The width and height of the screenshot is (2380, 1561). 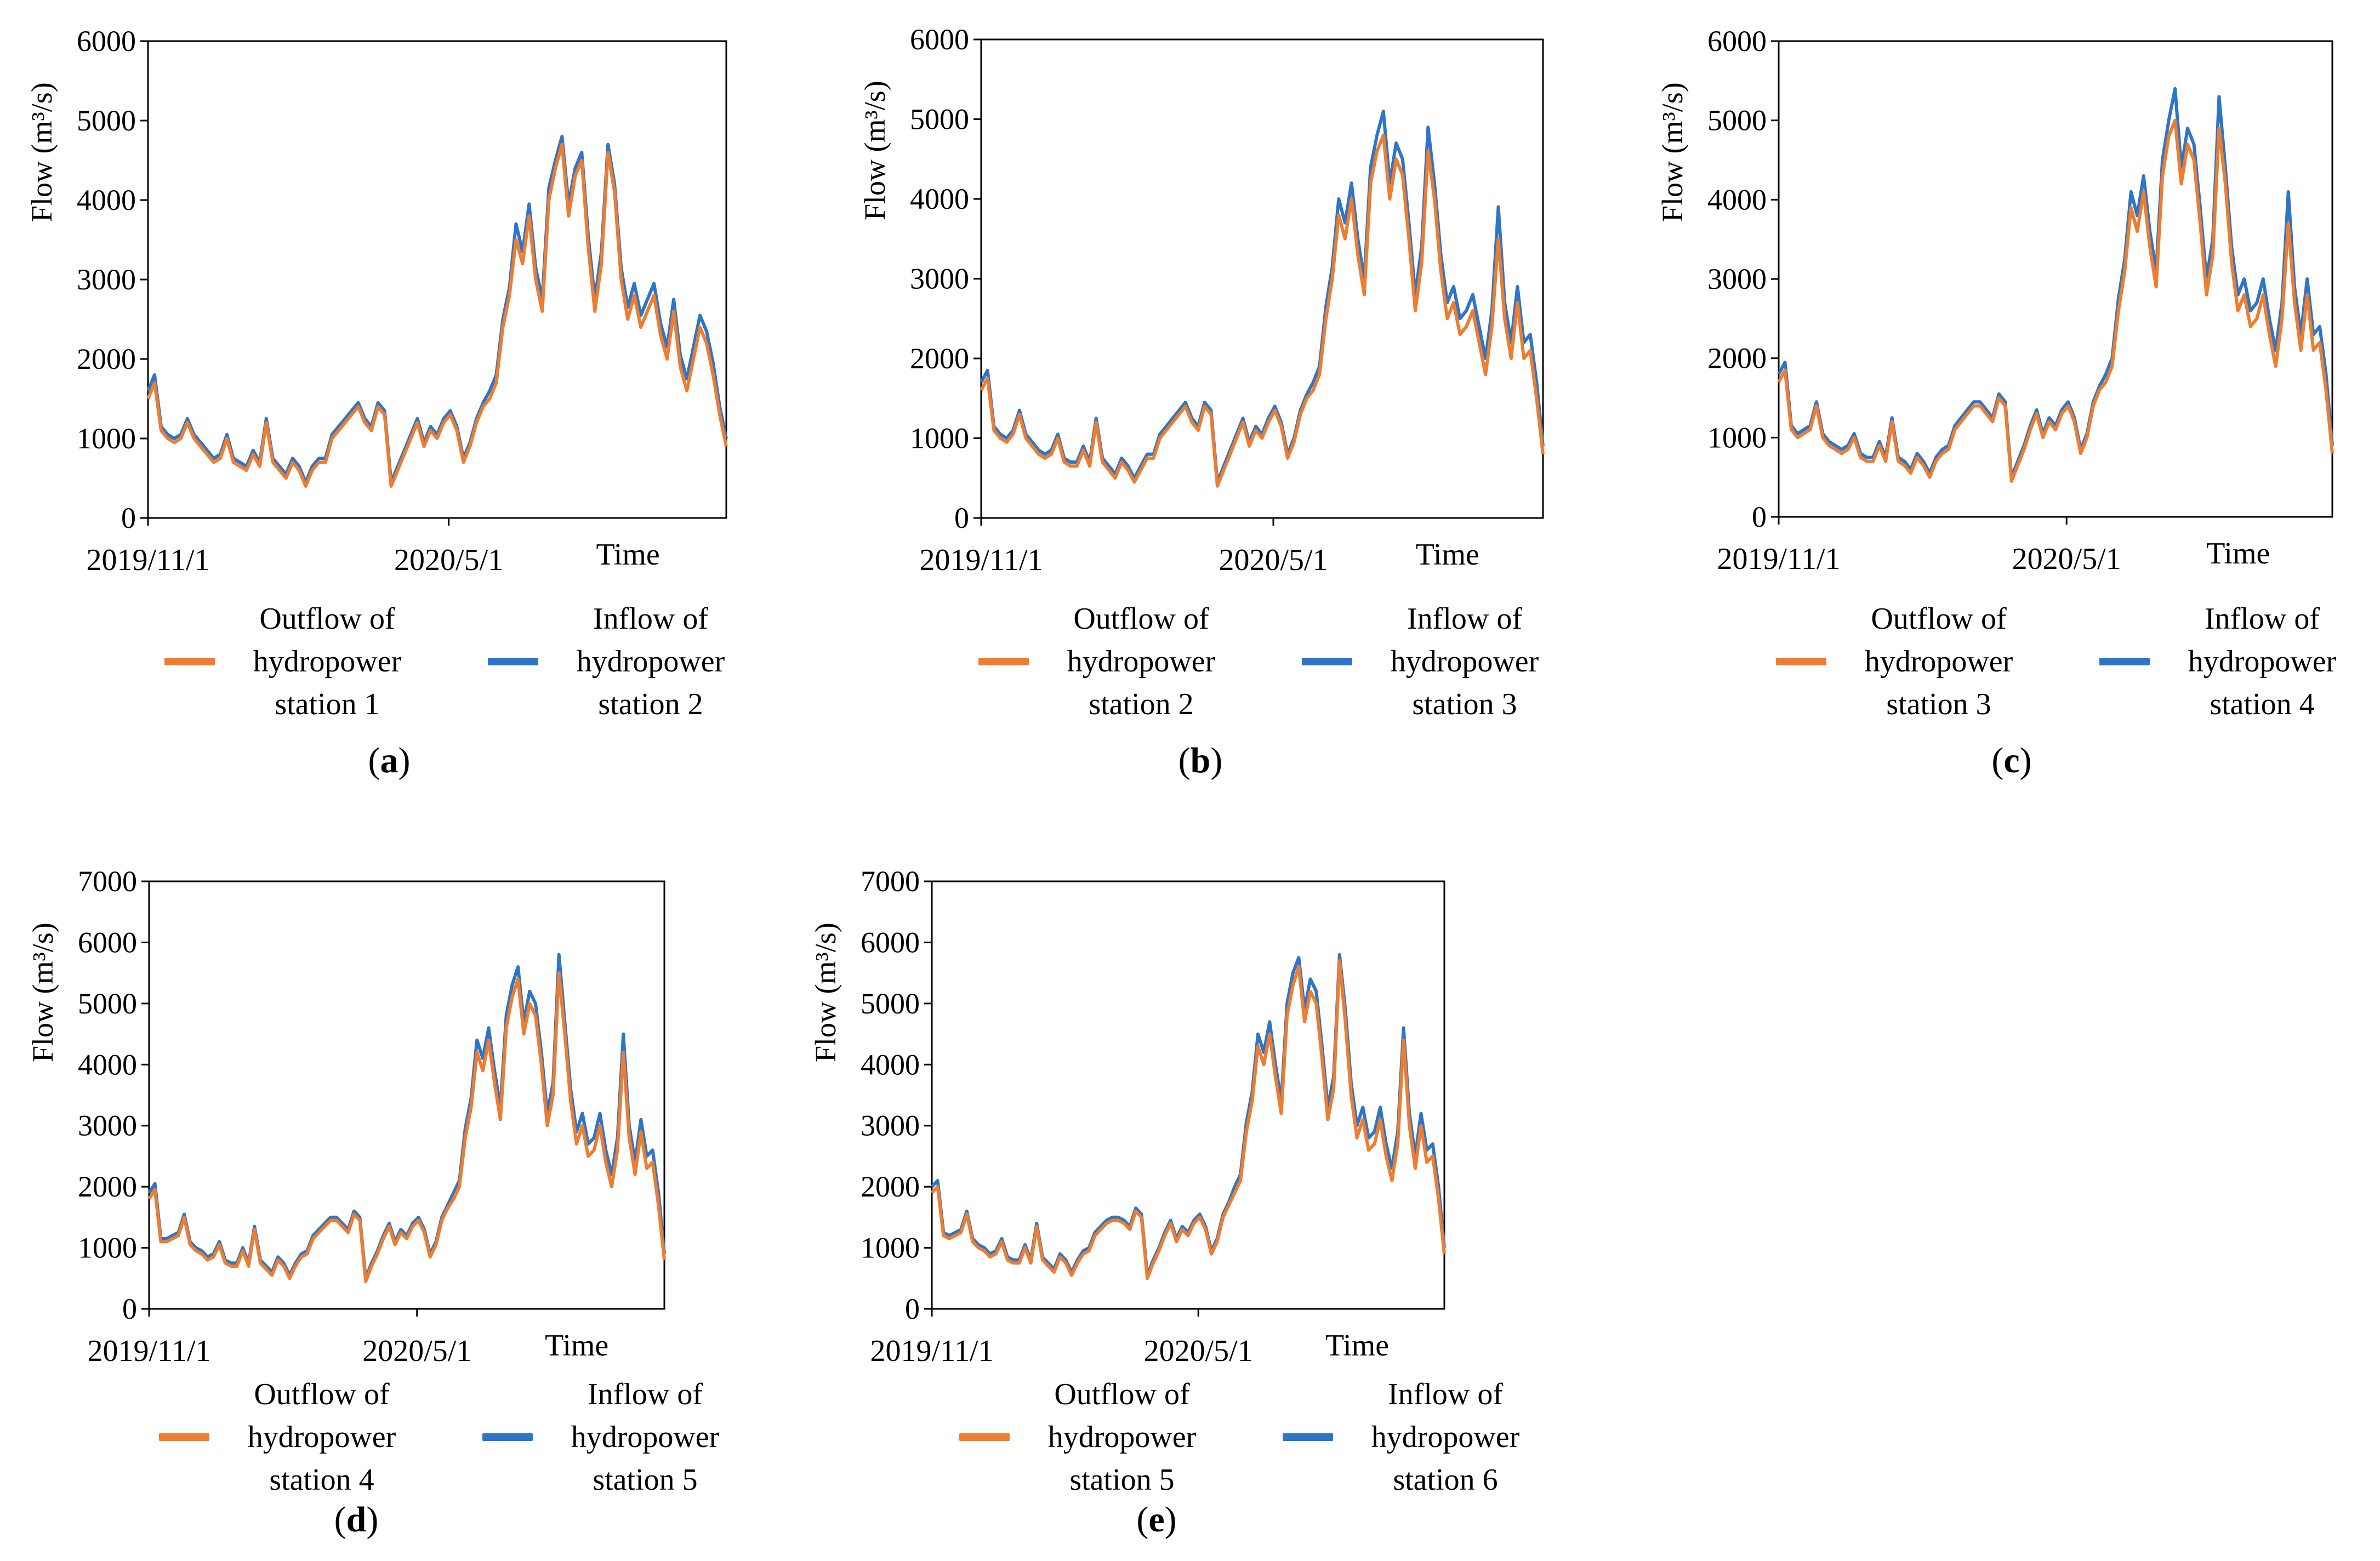 What do you see at coordinates (2055, 300) in the screenshot?
I see `outflow-series-line-c` at bounding box center [2055, 300].